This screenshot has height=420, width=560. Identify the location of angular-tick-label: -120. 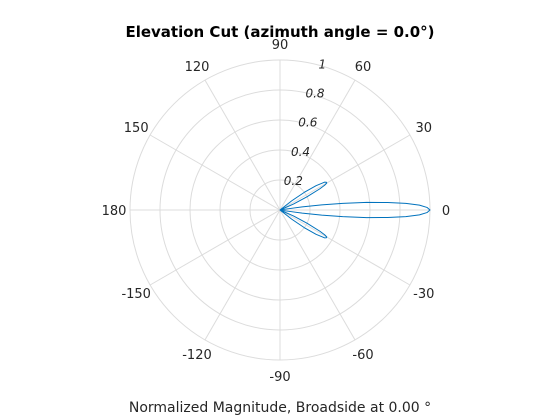
(197, 355).